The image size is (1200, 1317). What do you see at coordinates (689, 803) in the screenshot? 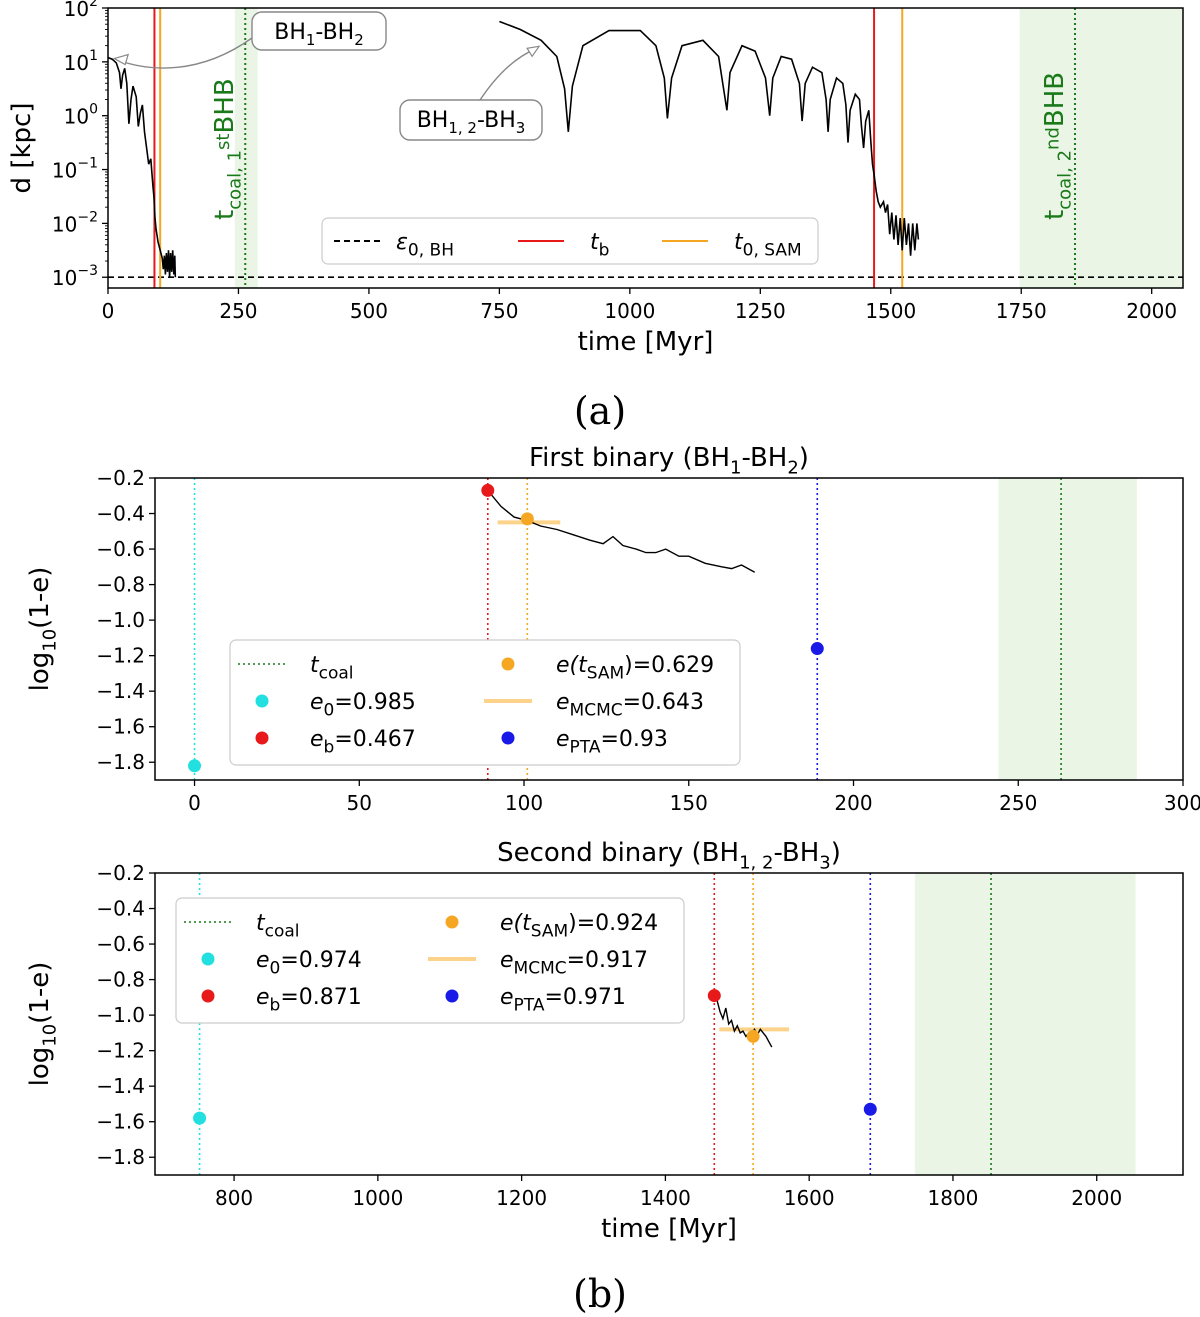
I see `x-tick-label: 150` at bounding box center [689, 803].